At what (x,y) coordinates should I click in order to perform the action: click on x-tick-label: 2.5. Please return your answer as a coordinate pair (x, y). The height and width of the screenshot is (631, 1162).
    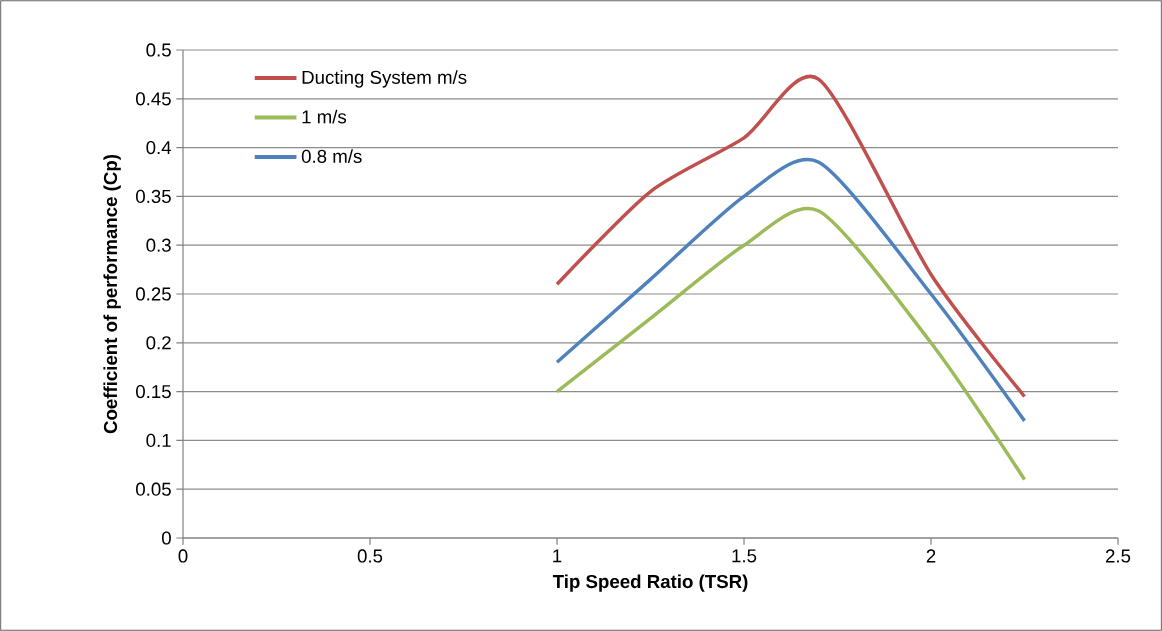
    Looking at the image, I should click on (1118, 556).